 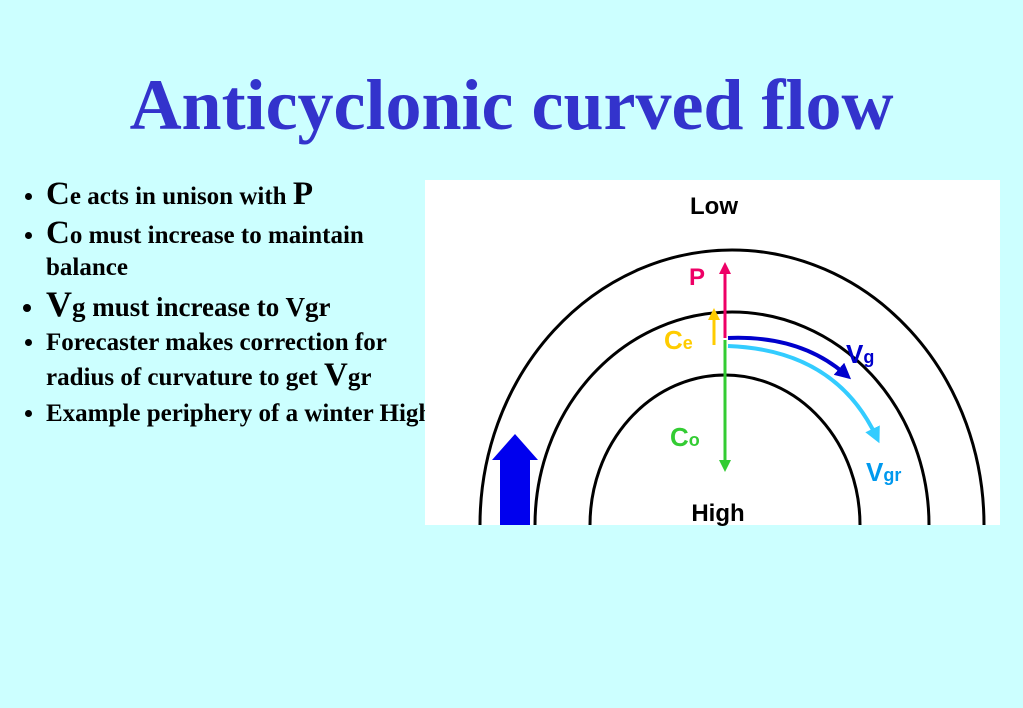 What do you see at coordinates (515, 479) in the screenshot?
I see `flow-arrow` at bounding box center [515, 479].